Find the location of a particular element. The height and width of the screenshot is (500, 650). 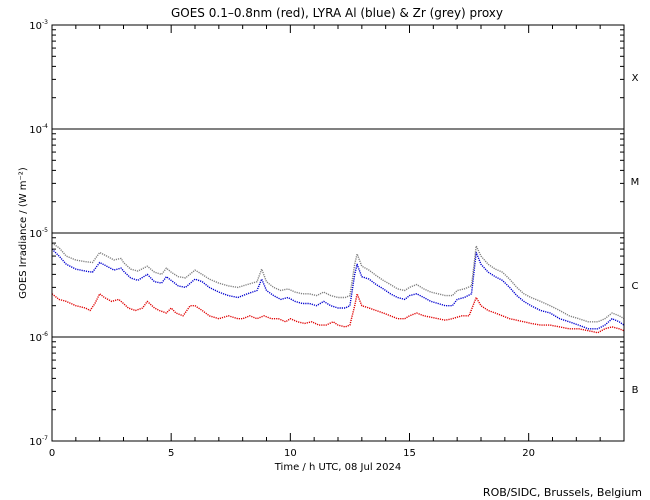

flare-class-label: C is located at coordinates (635, 286).